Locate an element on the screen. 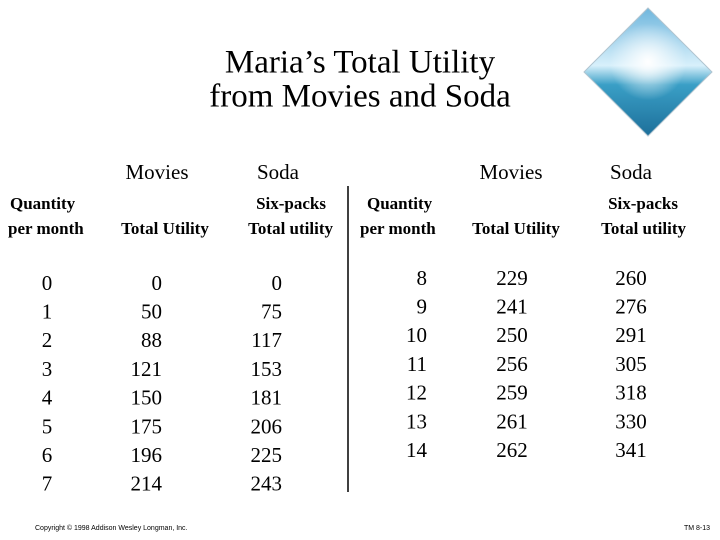  table-cell: 250 is located at coordinates (512, 335).